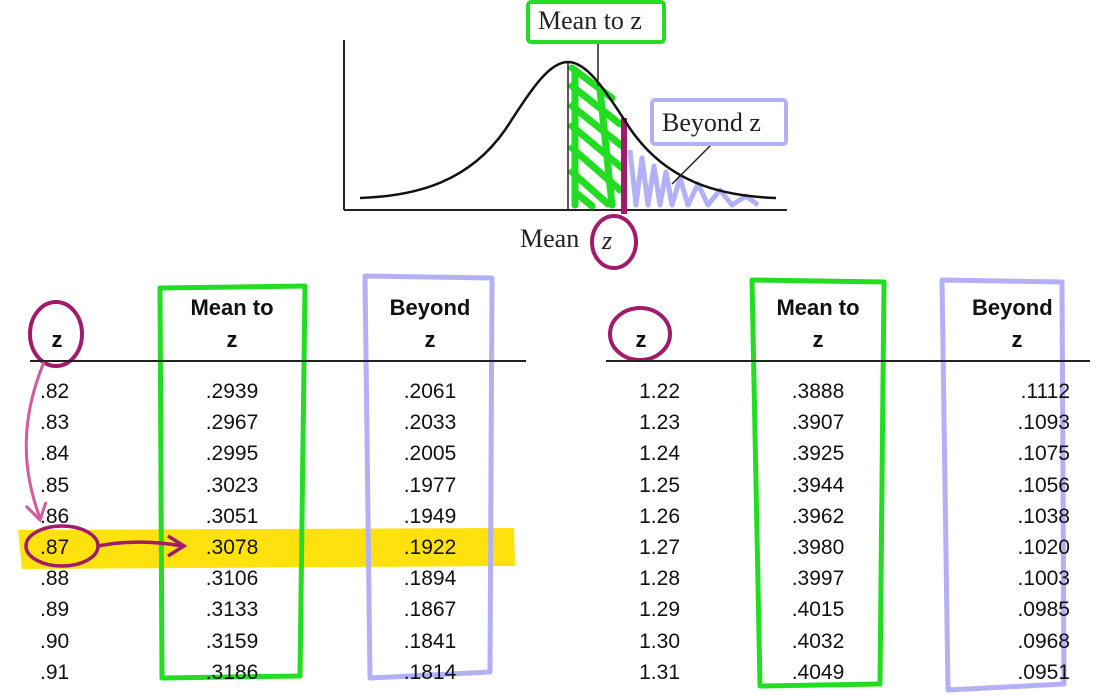  I want to click on table-left-beyond-cell: .1841, so click(430, 641).